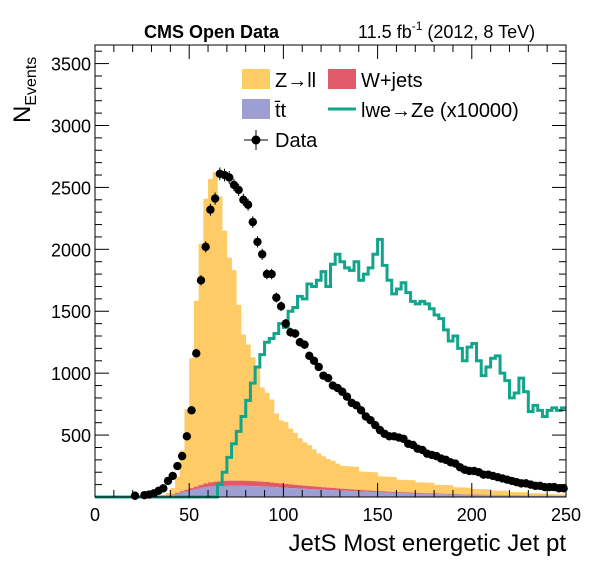  I want to click on y-axis-title-main: N, so click(22, 114).